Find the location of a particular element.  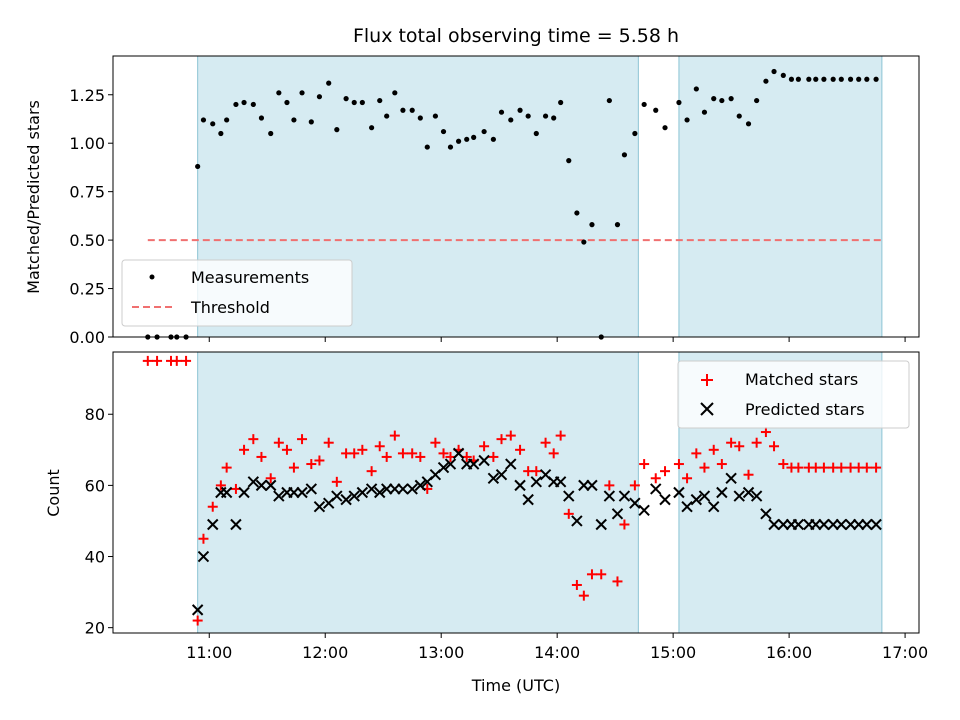

bot-ytick-label: 20 is located at coordinates (95, 628).